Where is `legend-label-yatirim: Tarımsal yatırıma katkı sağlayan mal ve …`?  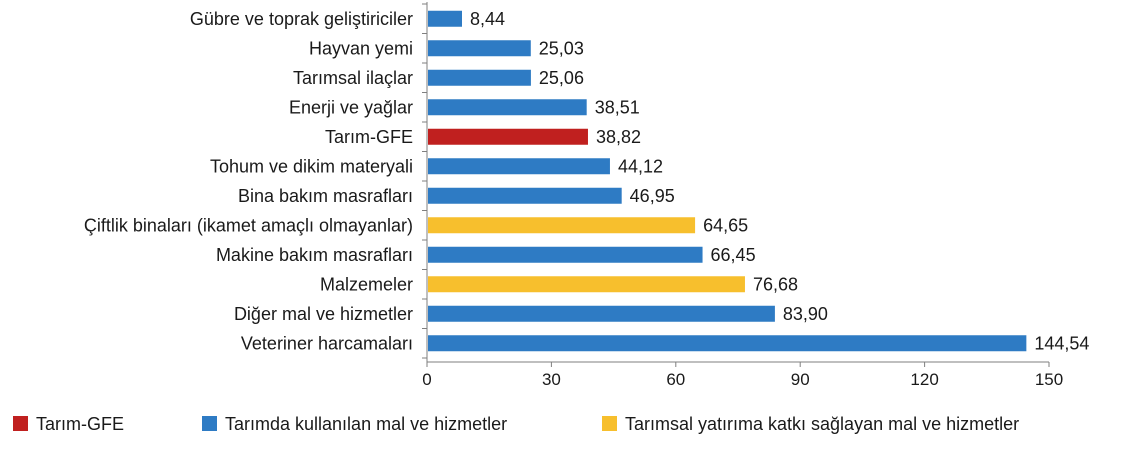
legend-label-yatirim: Tarımsal yatırıma katkı sağlayan mal ve … is located at coordinates (822, 424).